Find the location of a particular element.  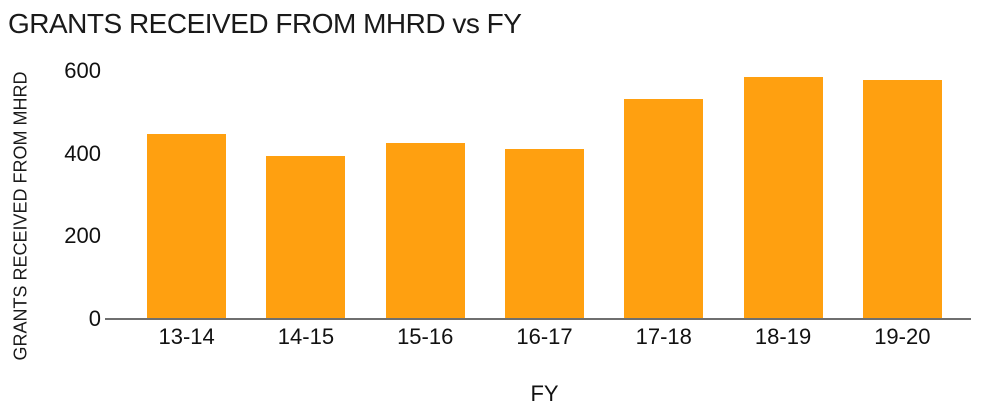

x-tick-label: 16-17 is located at coordinates (544, 336).